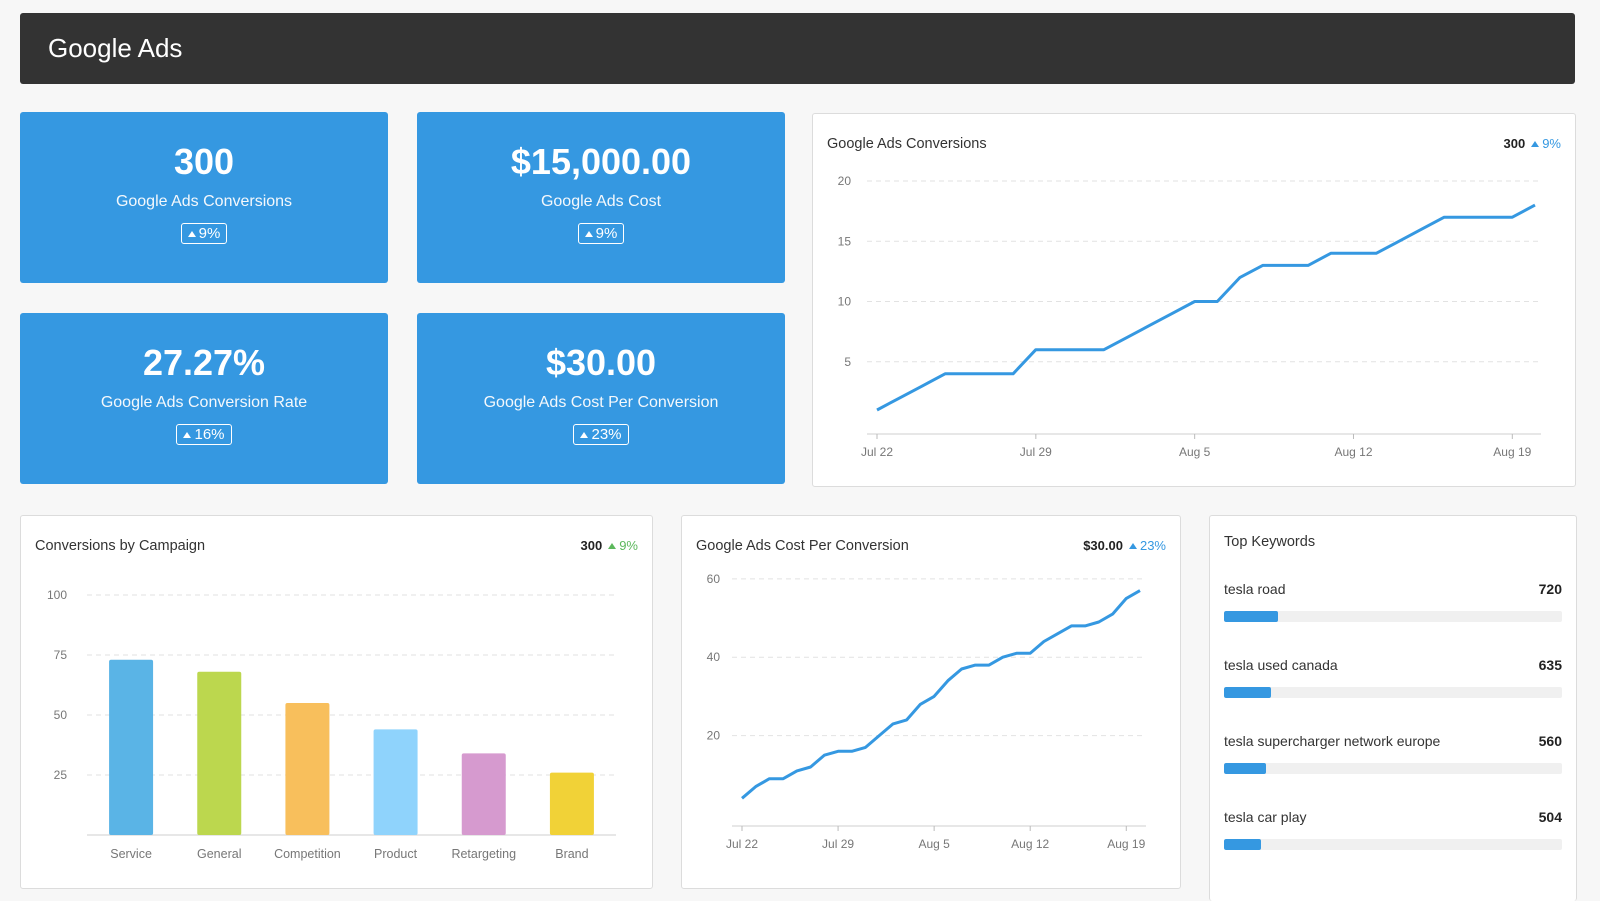  What do you see at coordinates (307, 854) in the screenshot?
I see `x-tick-label: Competition` at bounding box center [307, 854].